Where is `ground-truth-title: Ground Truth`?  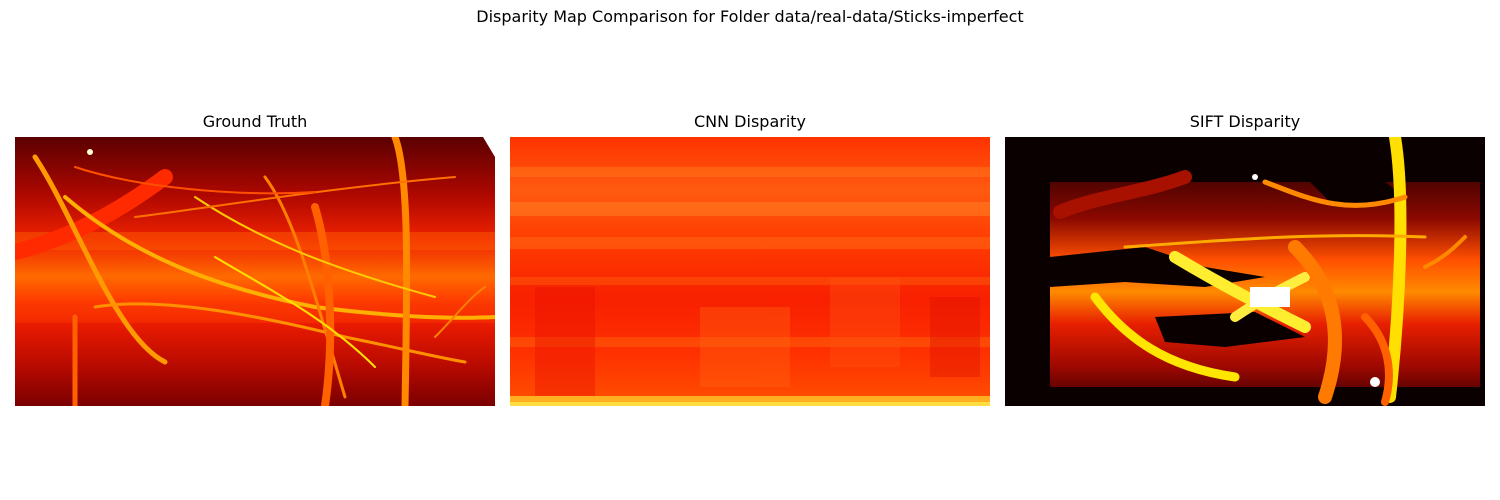 ground-truth-title: Ground Truth is located at coordinates (255, 121).